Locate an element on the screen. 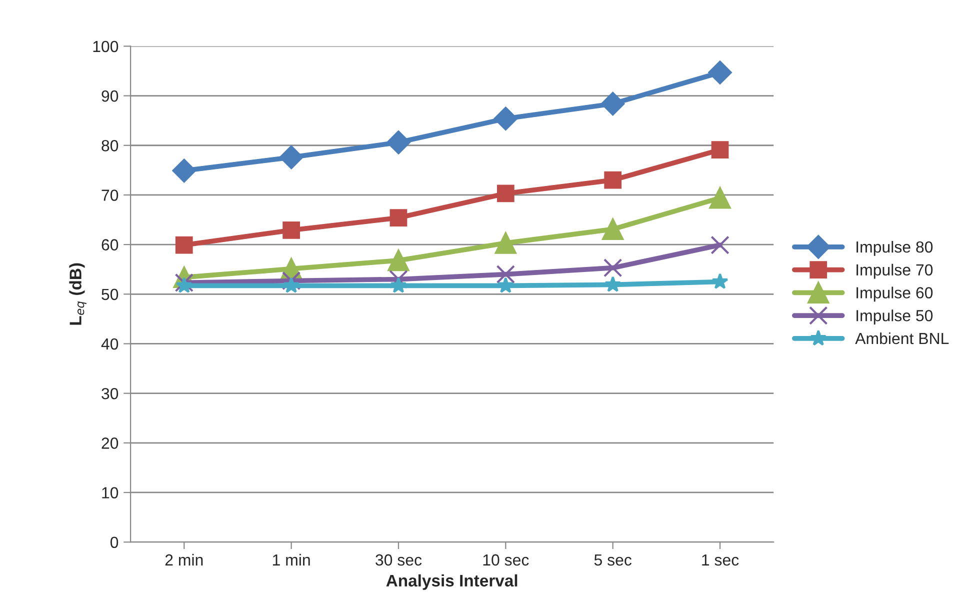 This screenshot has height=616, width=967. x-tick-label: 10 sec is located at coordinates (506, 560).